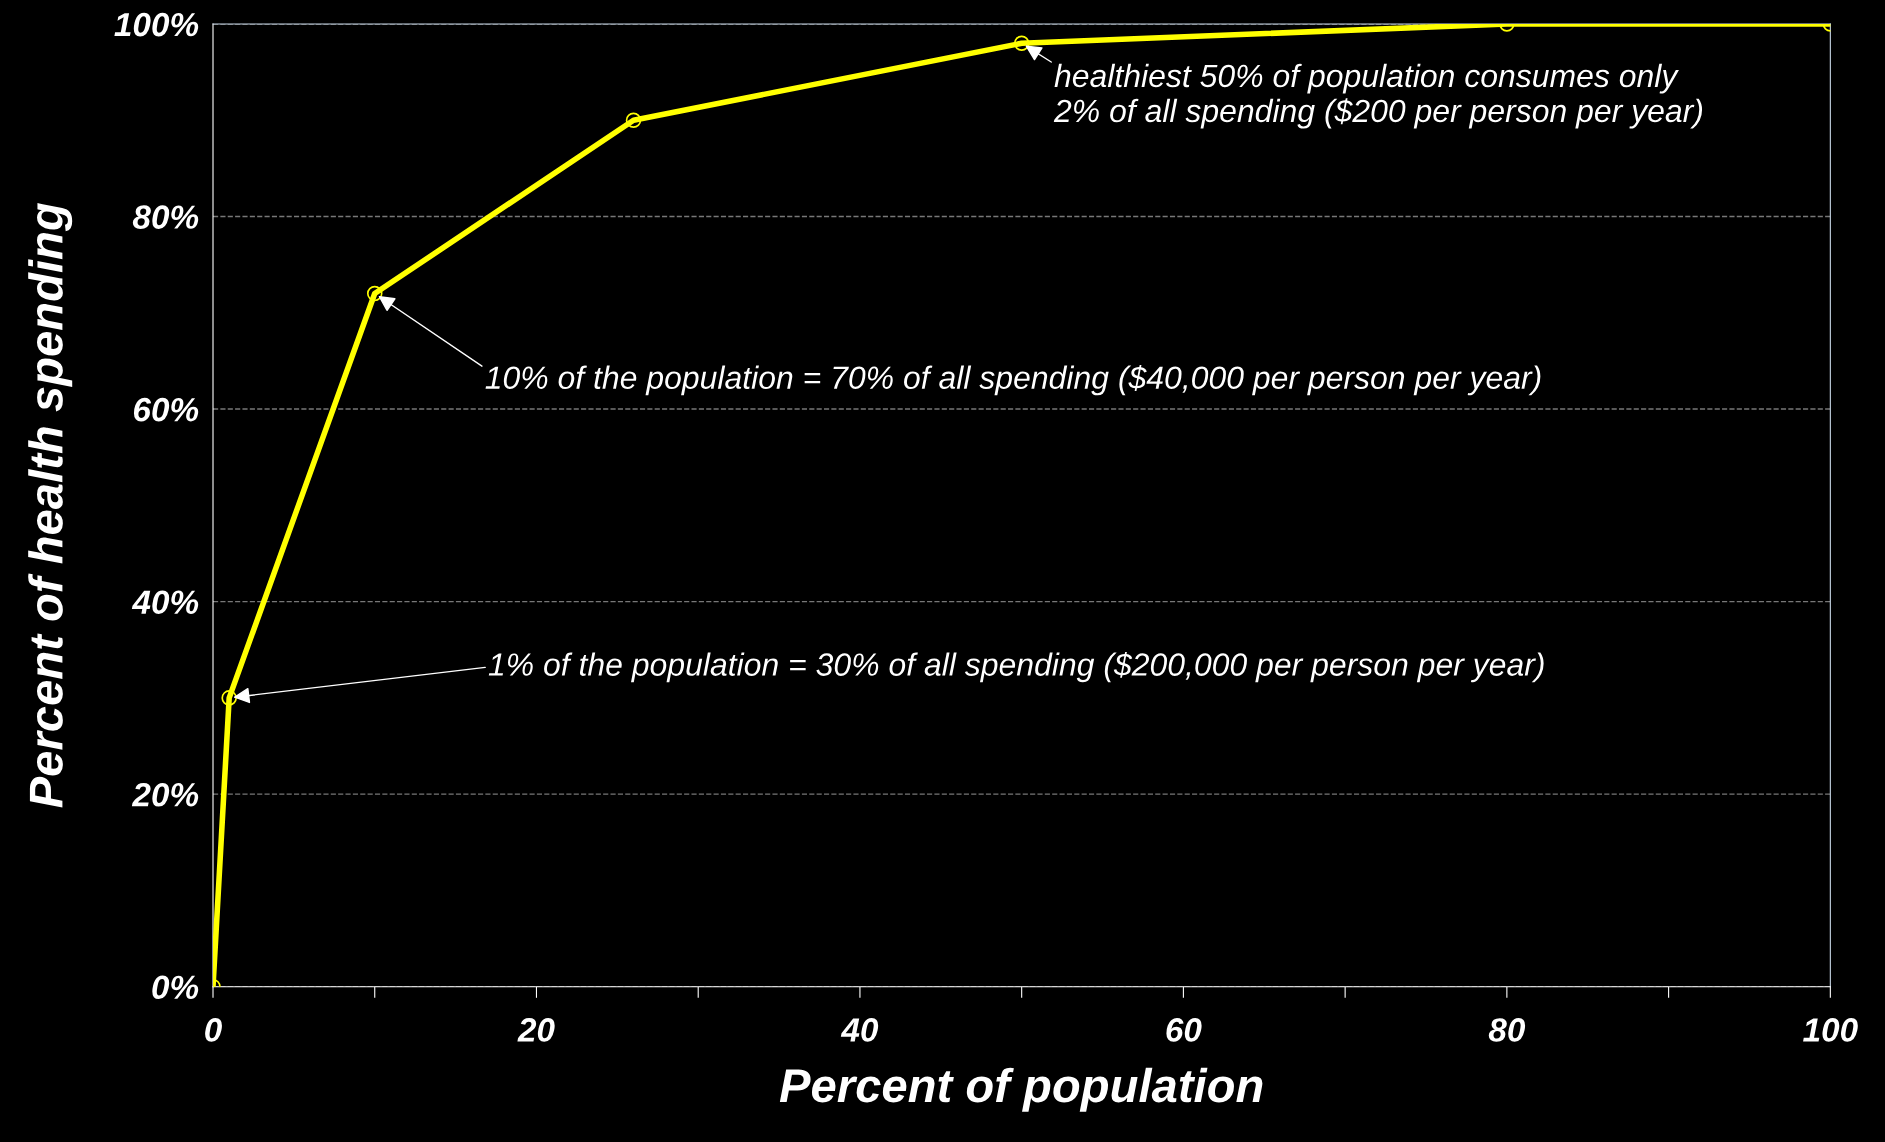 This screenshot has height=1142, width=1885. Describe the element at coordinates (1378, 96) in the screenshot. I see `annotation: healthiest 50% of population consumes only 2% of all spending ($200 per person per year)` at that location.